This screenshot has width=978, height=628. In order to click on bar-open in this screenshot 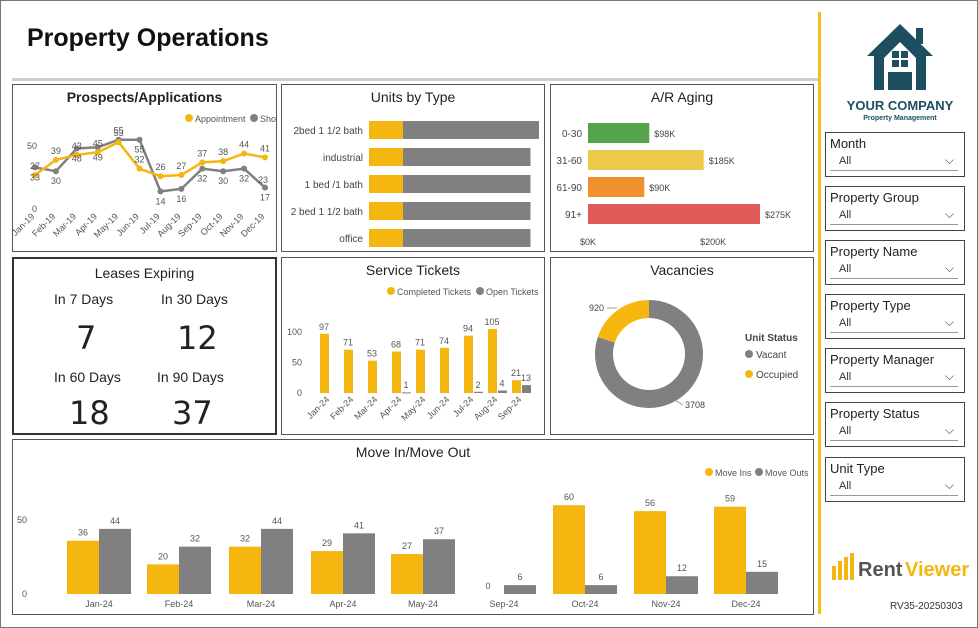, I will do `click(406, 393)`.